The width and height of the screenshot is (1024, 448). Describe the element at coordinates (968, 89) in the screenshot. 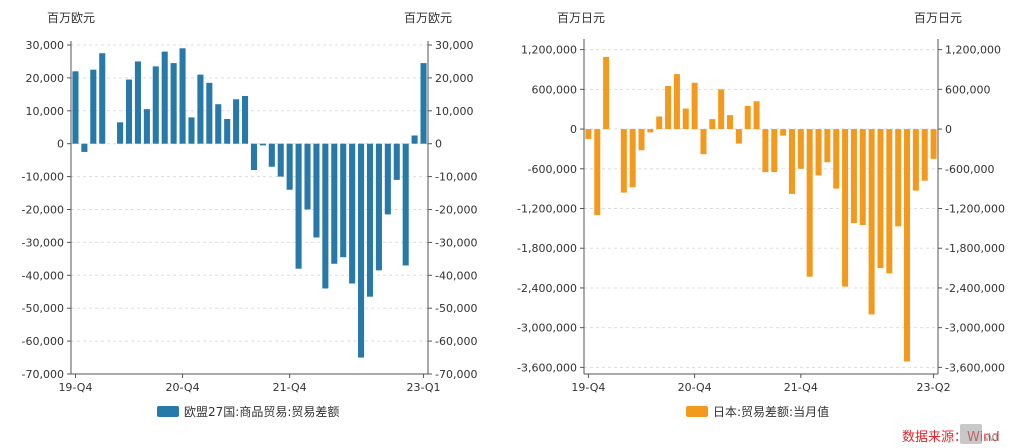

I see `right-tick-label: 600,000` at that location.